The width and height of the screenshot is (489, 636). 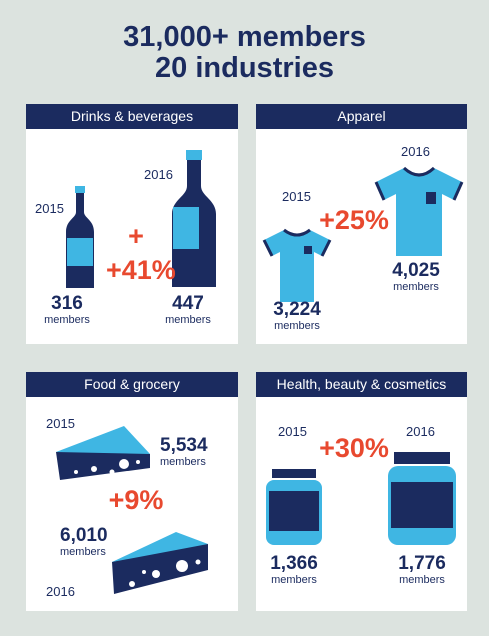 What do you see at coordinates (297, 309) in the screenshot?
I see `member-count-2015: 3,224` at bounding box center [297, 309].